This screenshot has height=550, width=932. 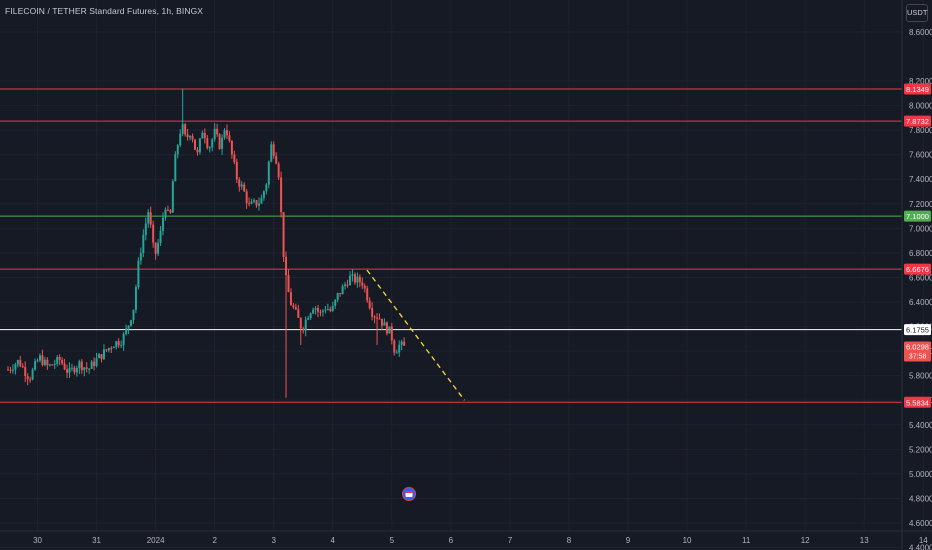 I want to click on calendar-event-icon, so click(x=409, y=494).